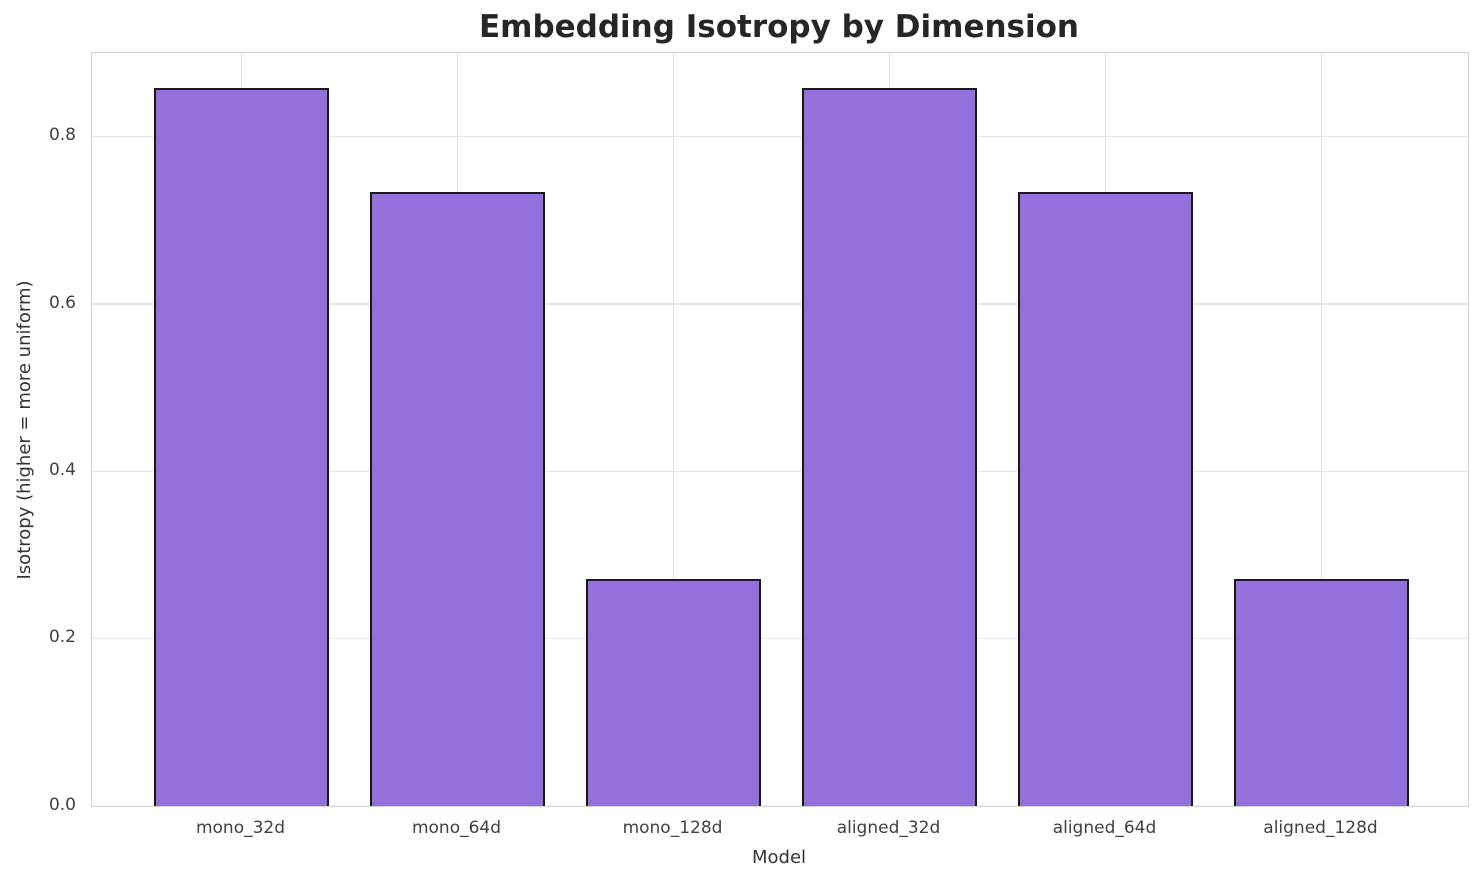 The height and width of the screenshot is (885, 1484). What do you see at coordinates (24, 430) in the screenshot?
I see `y-axis-label: Isotropy (higher = more uniform)` at bounding box center [24, 430].